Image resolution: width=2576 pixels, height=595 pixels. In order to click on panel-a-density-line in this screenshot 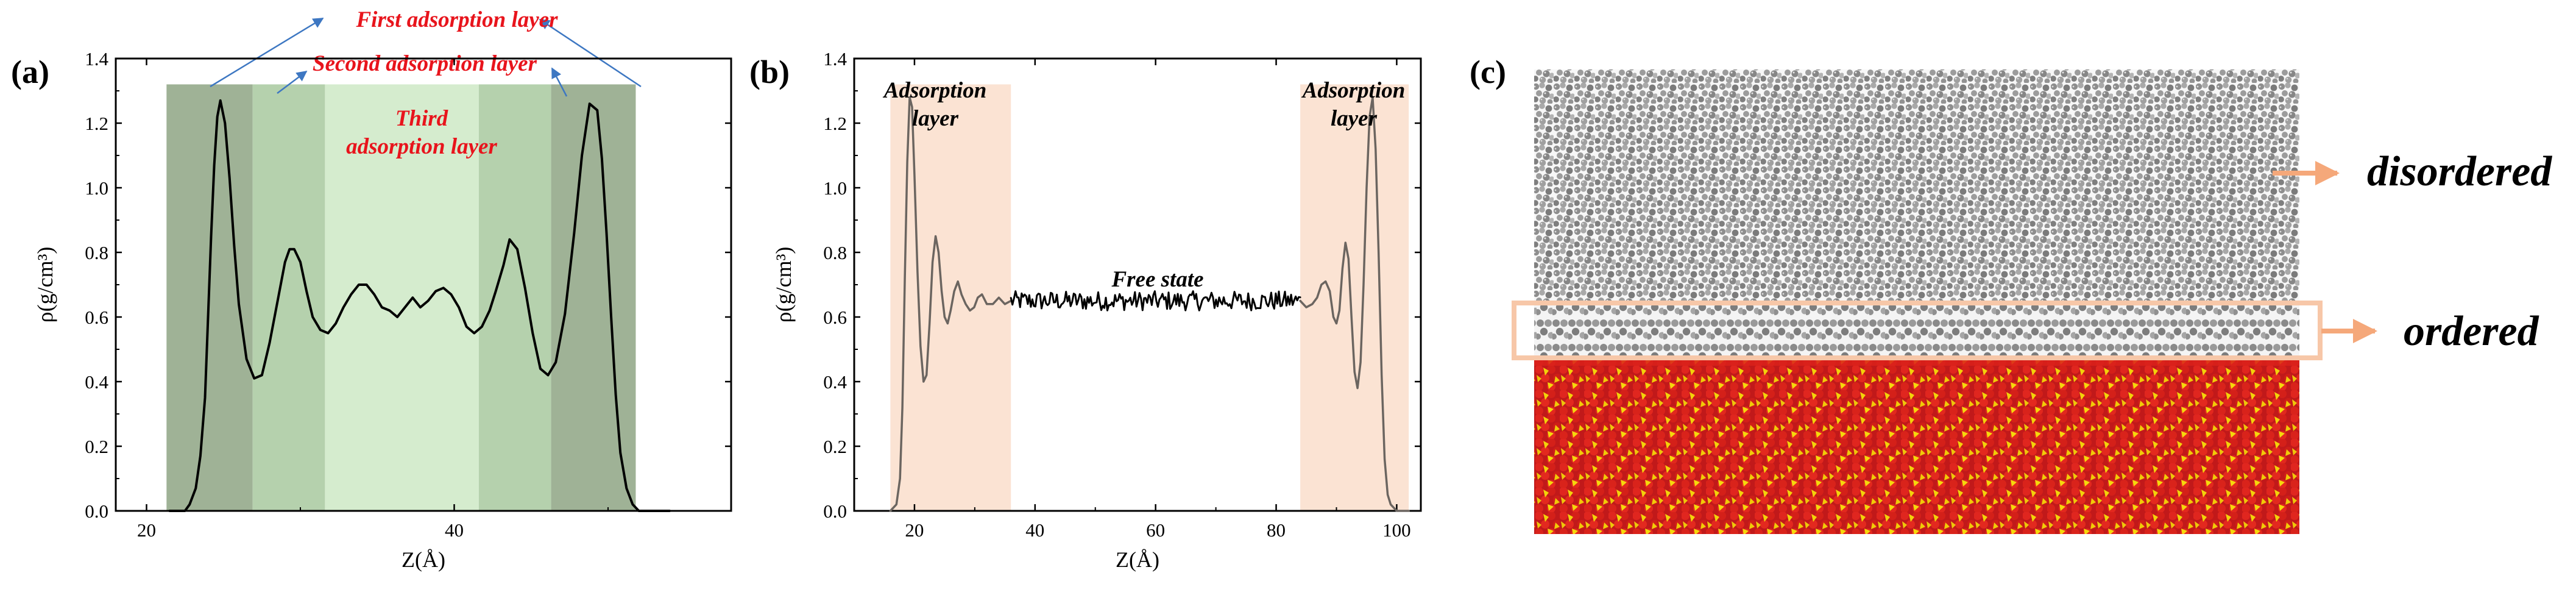, I will do `click(419, 305)`.